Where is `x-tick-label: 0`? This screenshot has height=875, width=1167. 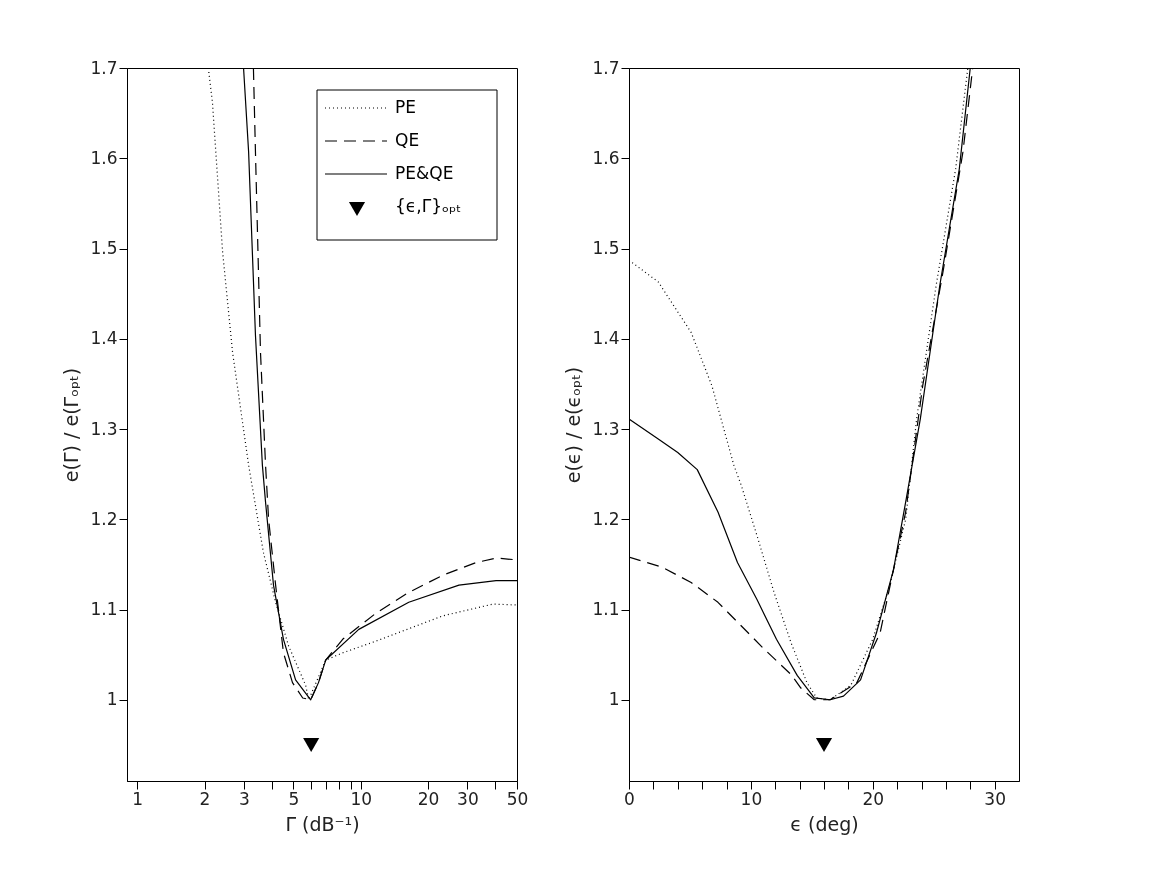
x-tick-label: 0 is located at coordinates (629, 798).